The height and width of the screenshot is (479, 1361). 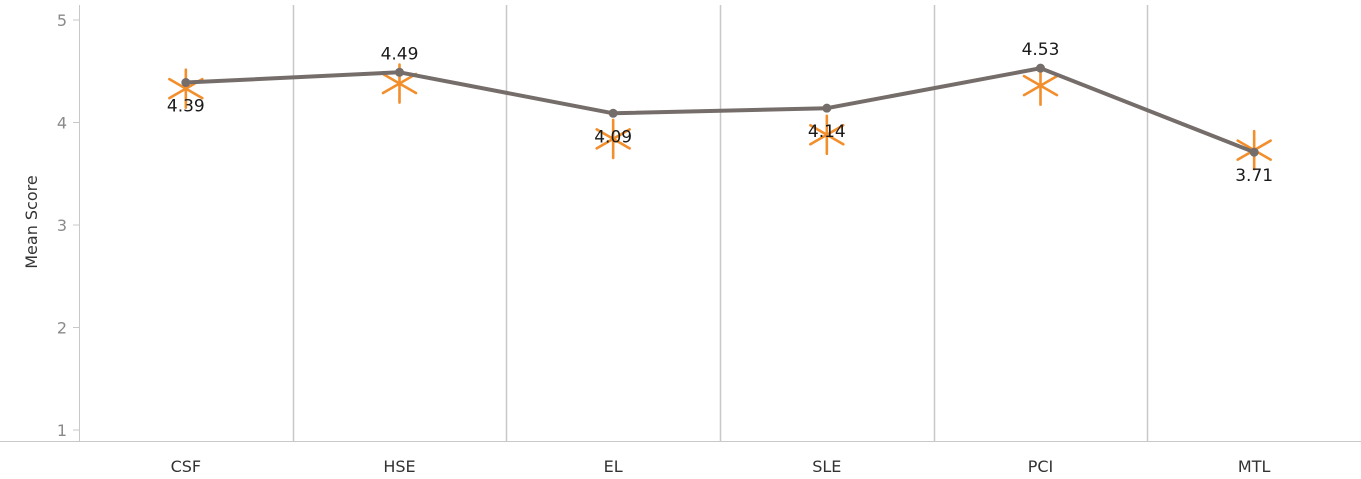 What do you see at coordinates (186, 466) in the screenshot?
I see `x-tick-label: CSF` at bounding box center [186, 466].